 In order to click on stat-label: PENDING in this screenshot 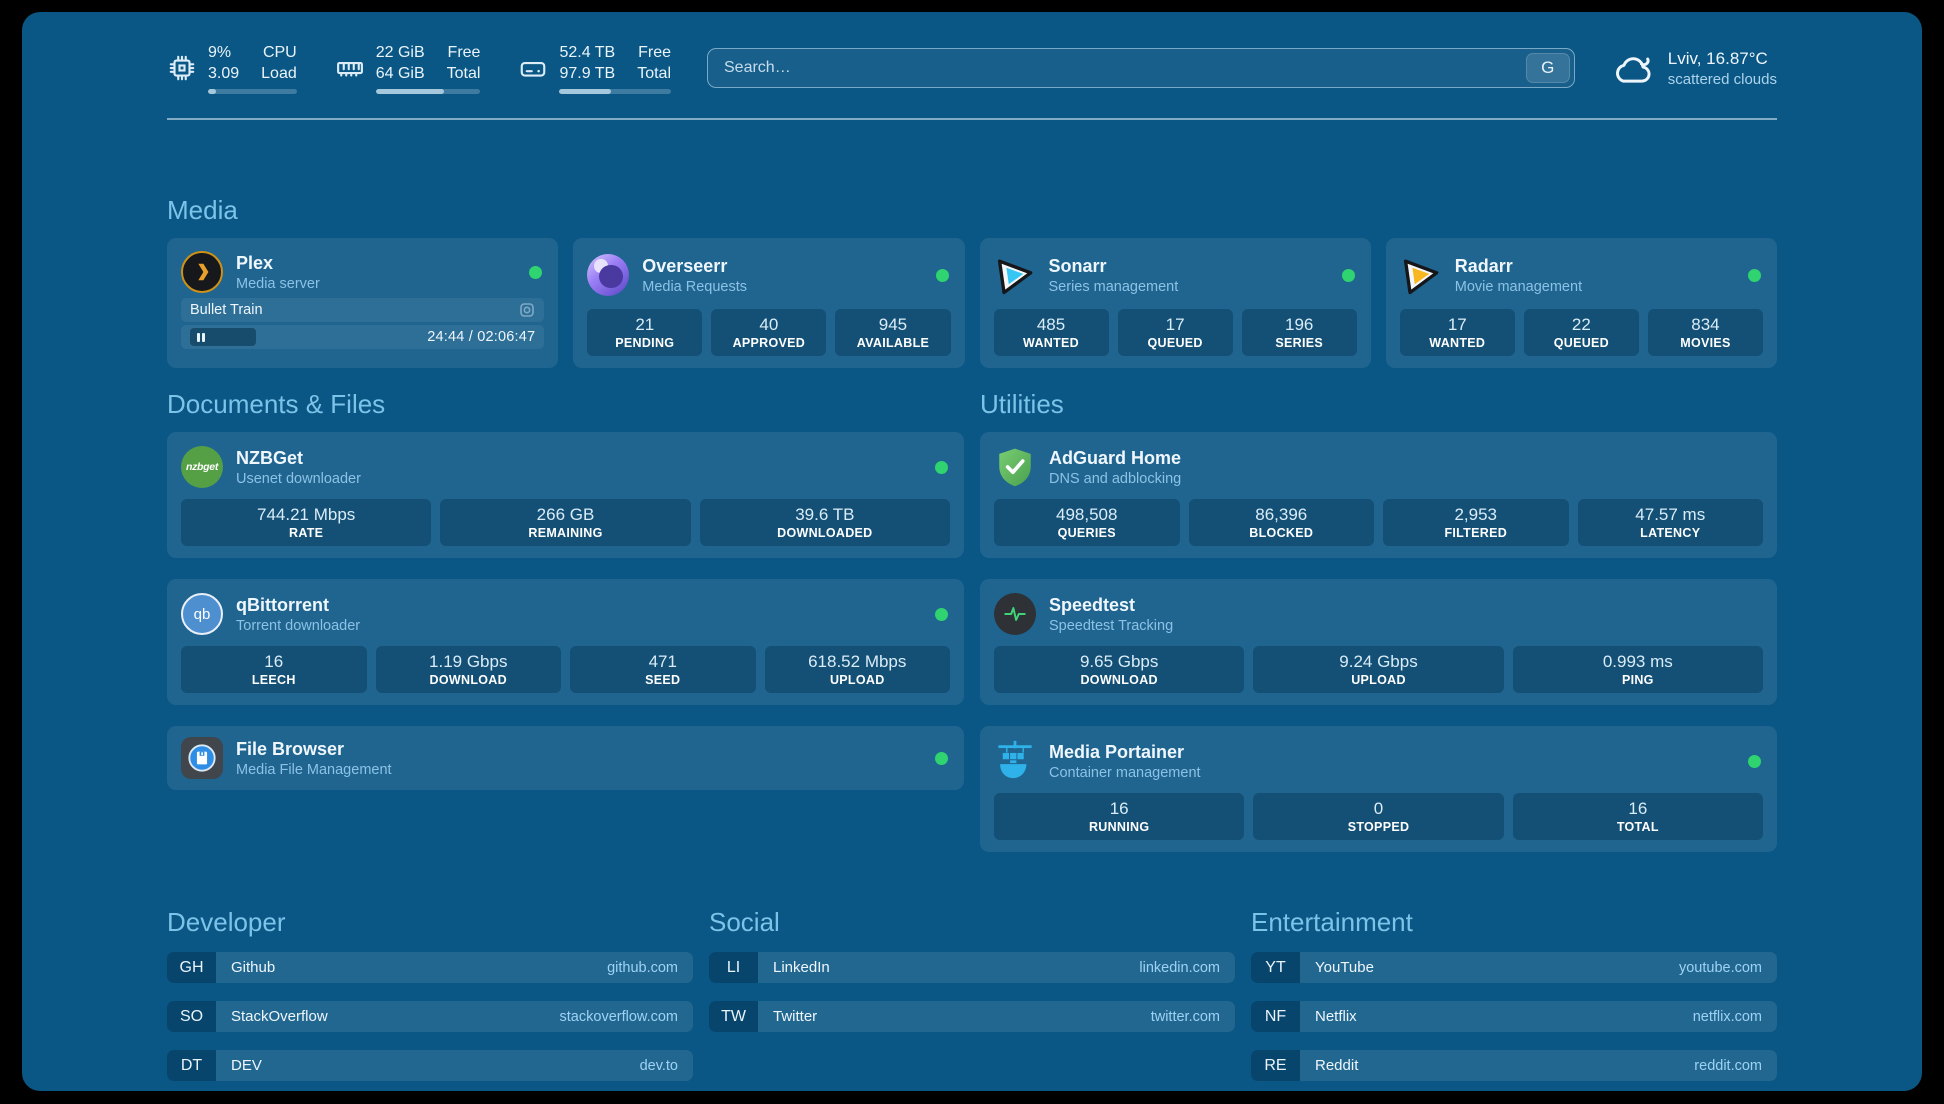, I will do `click(645, 342)`.